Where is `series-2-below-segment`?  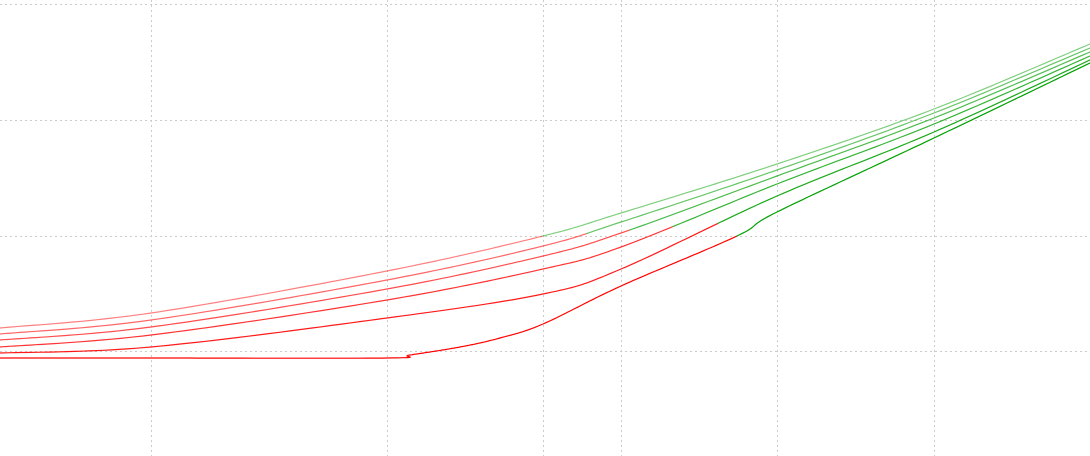
series-2-below-segment is located at coordinates (294, 283).